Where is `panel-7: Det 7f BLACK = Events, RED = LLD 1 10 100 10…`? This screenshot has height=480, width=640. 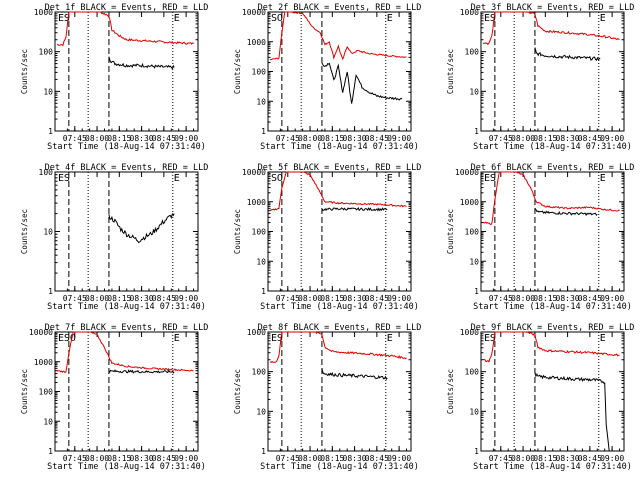
panel-7: Det 7f BLACK = Events, RED = LLD 1 10 100 10… is located at coordinates (114, 397).